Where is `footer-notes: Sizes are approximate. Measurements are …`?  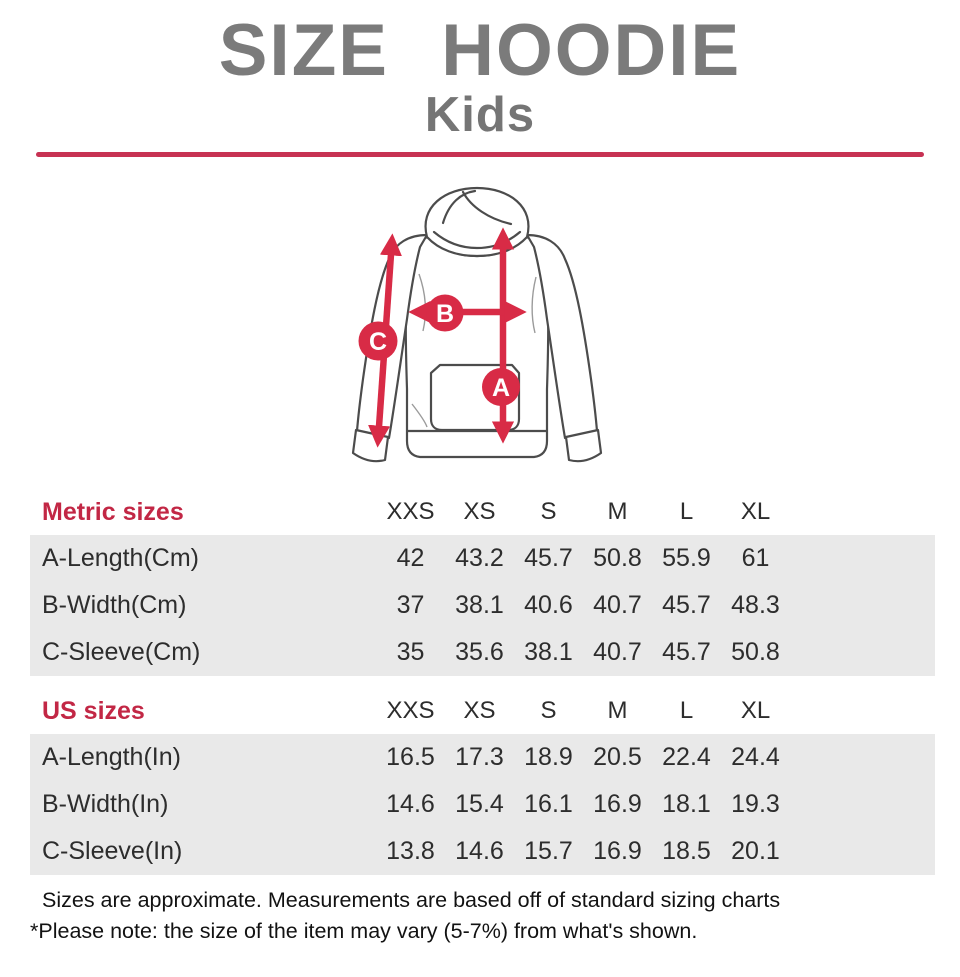
footer-notes: Sizes are approximate. Measurements are … is located at coordinates (480, 916).